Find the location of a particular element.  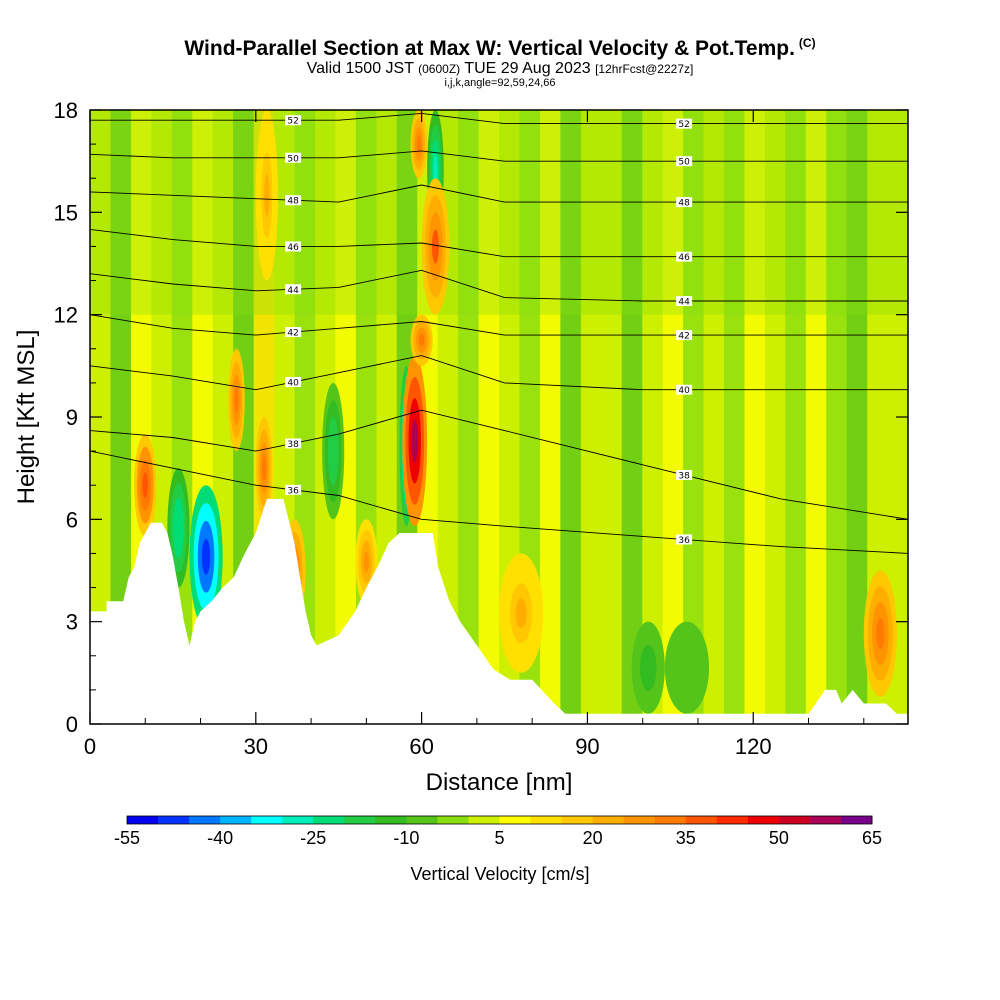

colorbar-tick-label: 65 is located at coordinates (872, 838).